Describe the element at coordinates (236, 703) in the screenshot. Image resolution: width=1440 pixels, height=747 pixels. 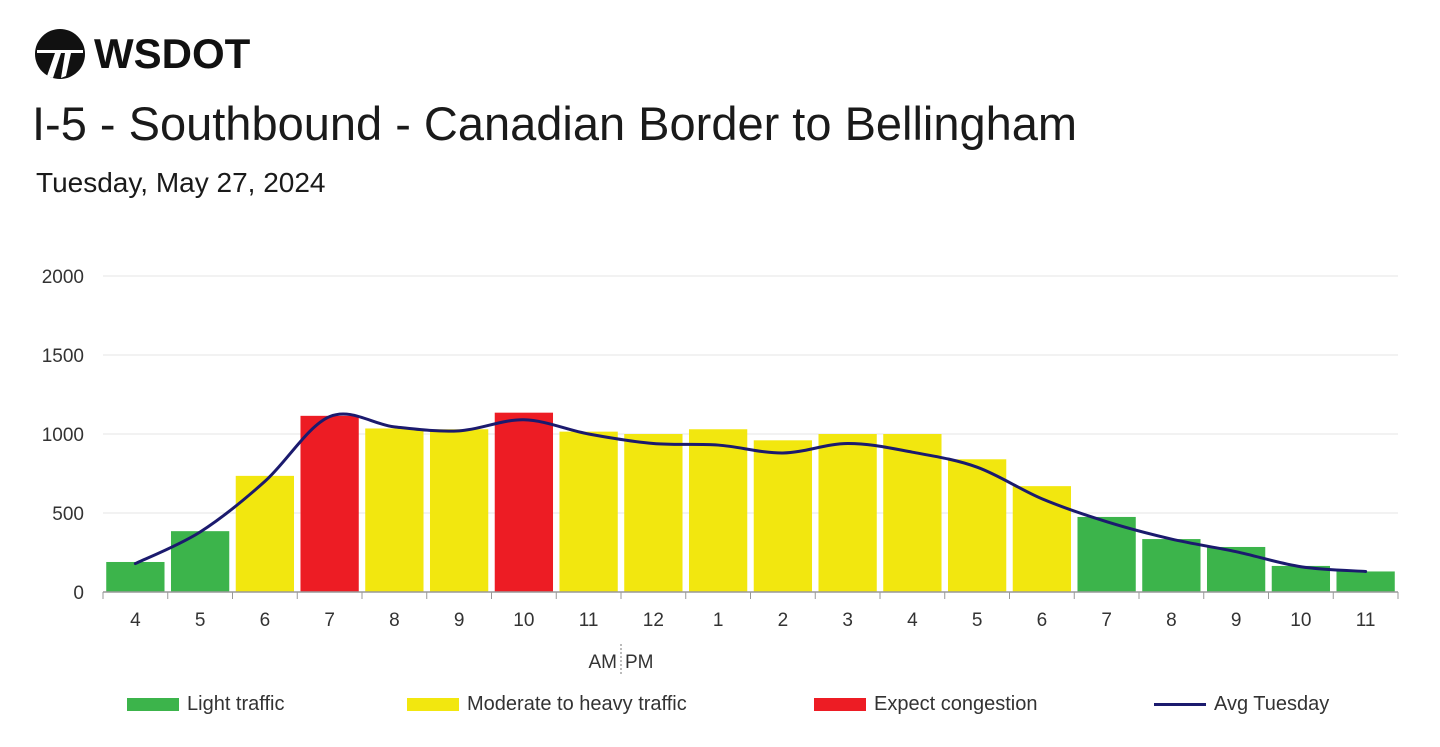
I see `legend-label-light: Light traffic` at that location.